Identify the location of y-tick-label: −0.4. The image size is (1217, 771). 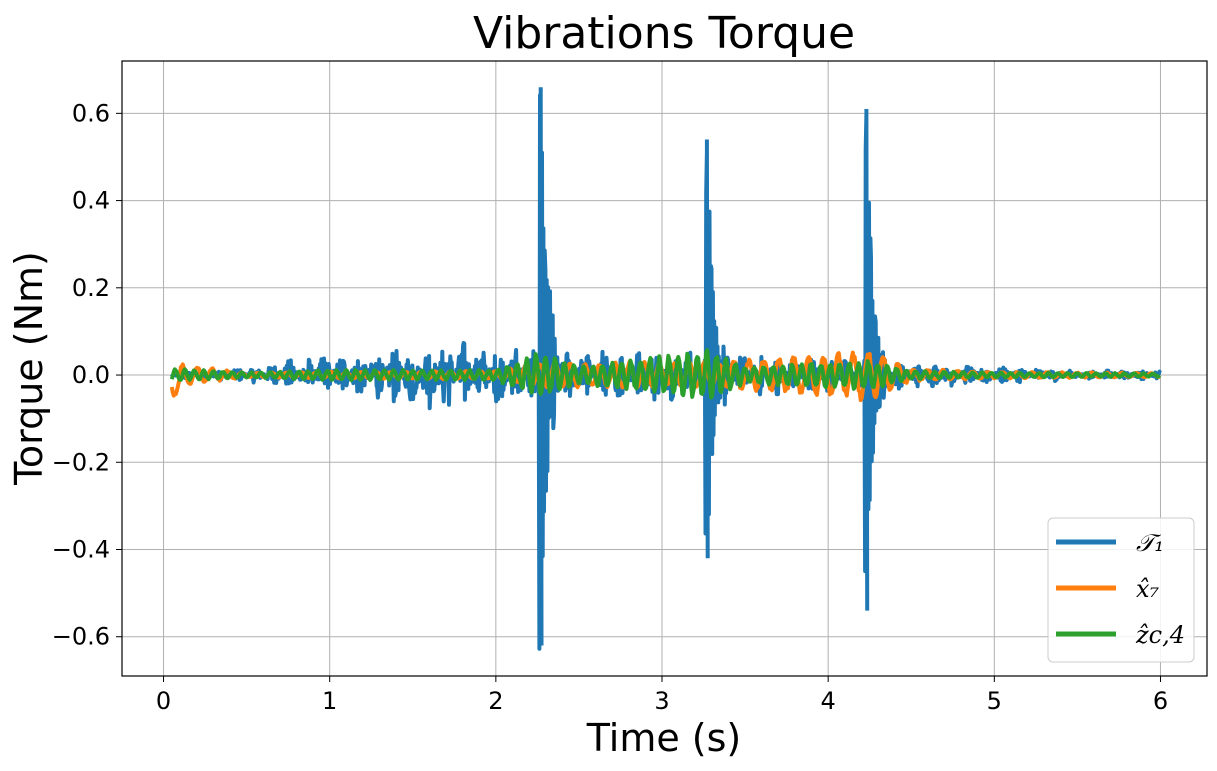
(81, 550).